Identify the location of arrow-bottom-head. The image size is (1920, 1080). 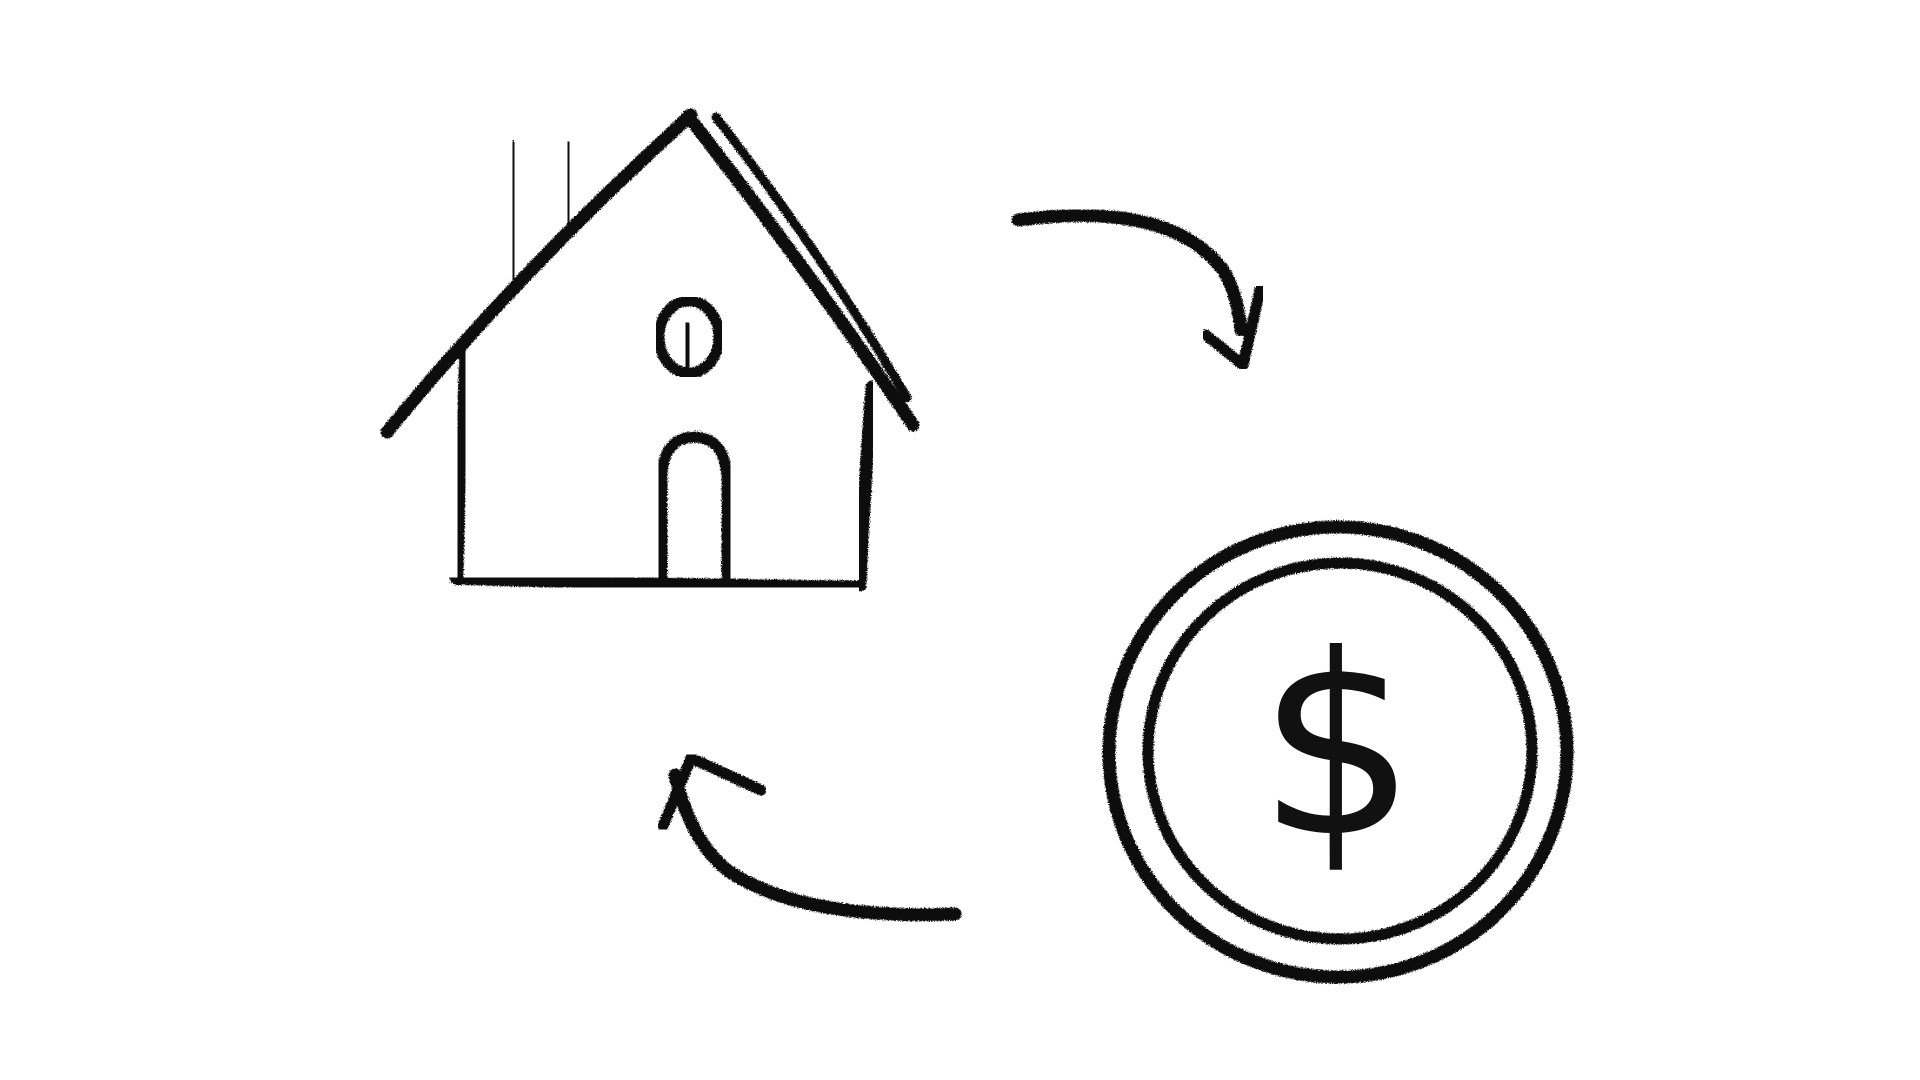
(712, 792).